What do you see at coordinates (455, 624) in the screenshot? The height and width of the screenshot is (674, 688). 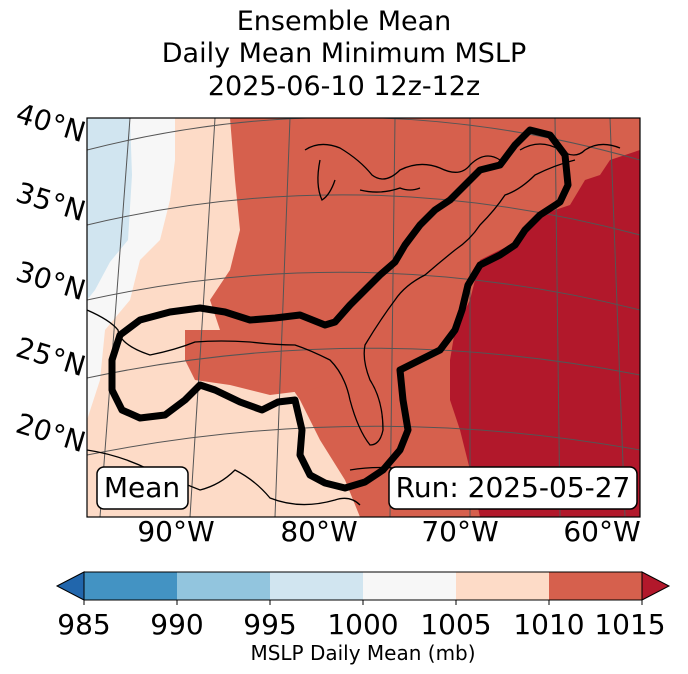 I see `colorbar-tick-1005: 1005` at bounding box center [455, 624].